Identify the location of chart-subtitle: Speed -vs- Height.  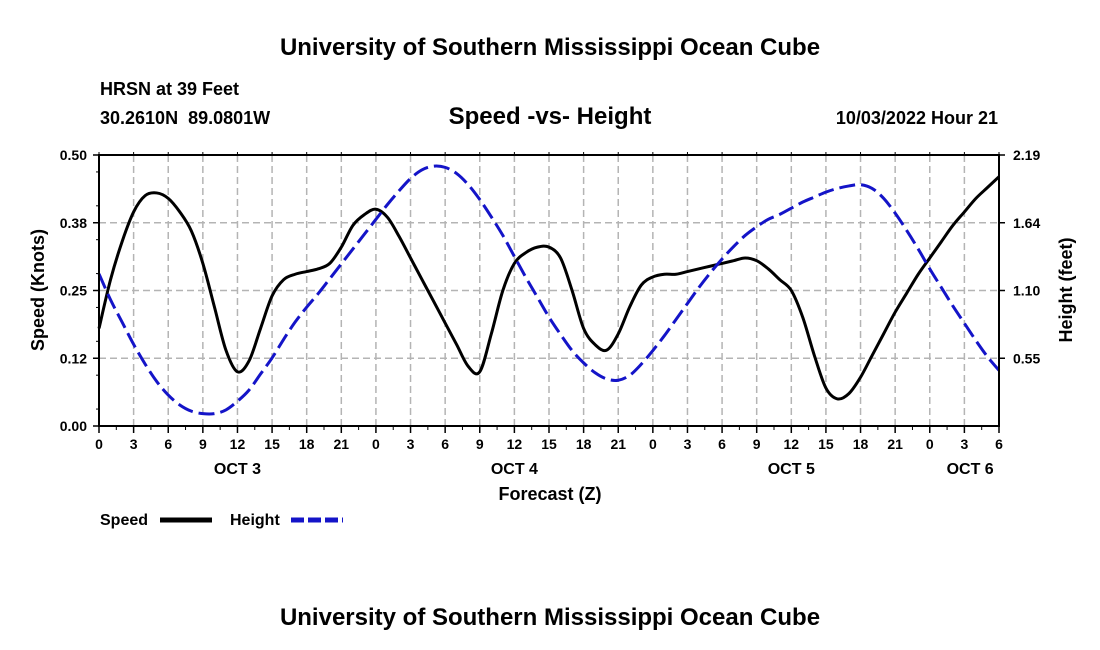
(550, 116).